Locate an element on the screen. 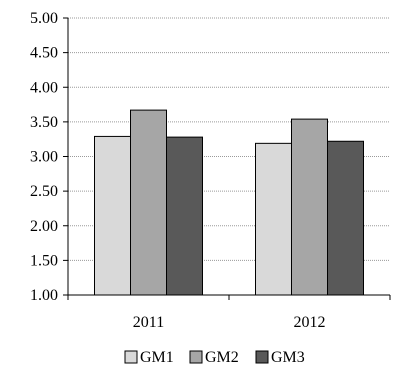 The height and width of the screenshot is (381, 395). bar-gm3-2011 is located at coordinates (184, 216).